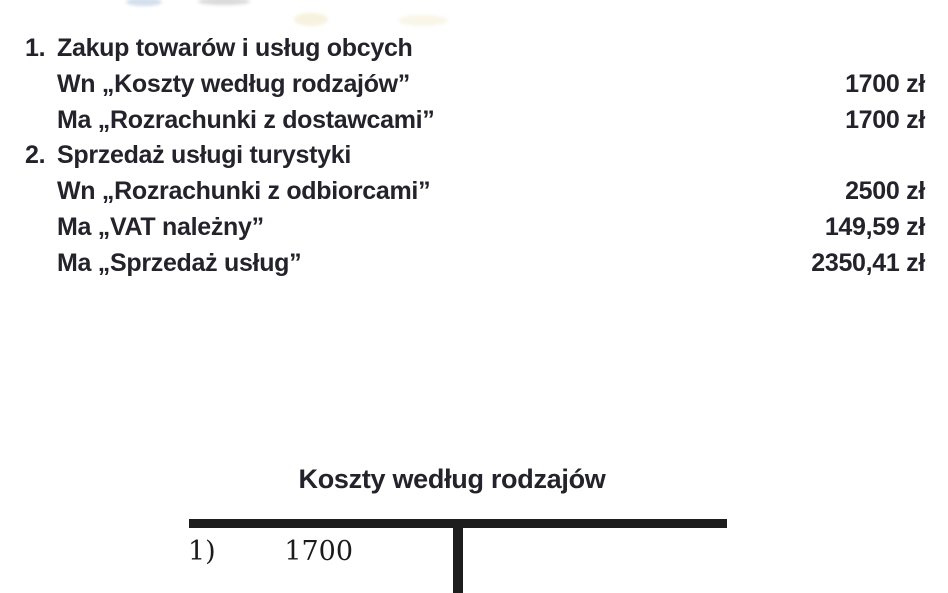 Image resolution: width=948 pixels, height=593 pixels. I want to click on entry-number: 1., so click(35, 48).